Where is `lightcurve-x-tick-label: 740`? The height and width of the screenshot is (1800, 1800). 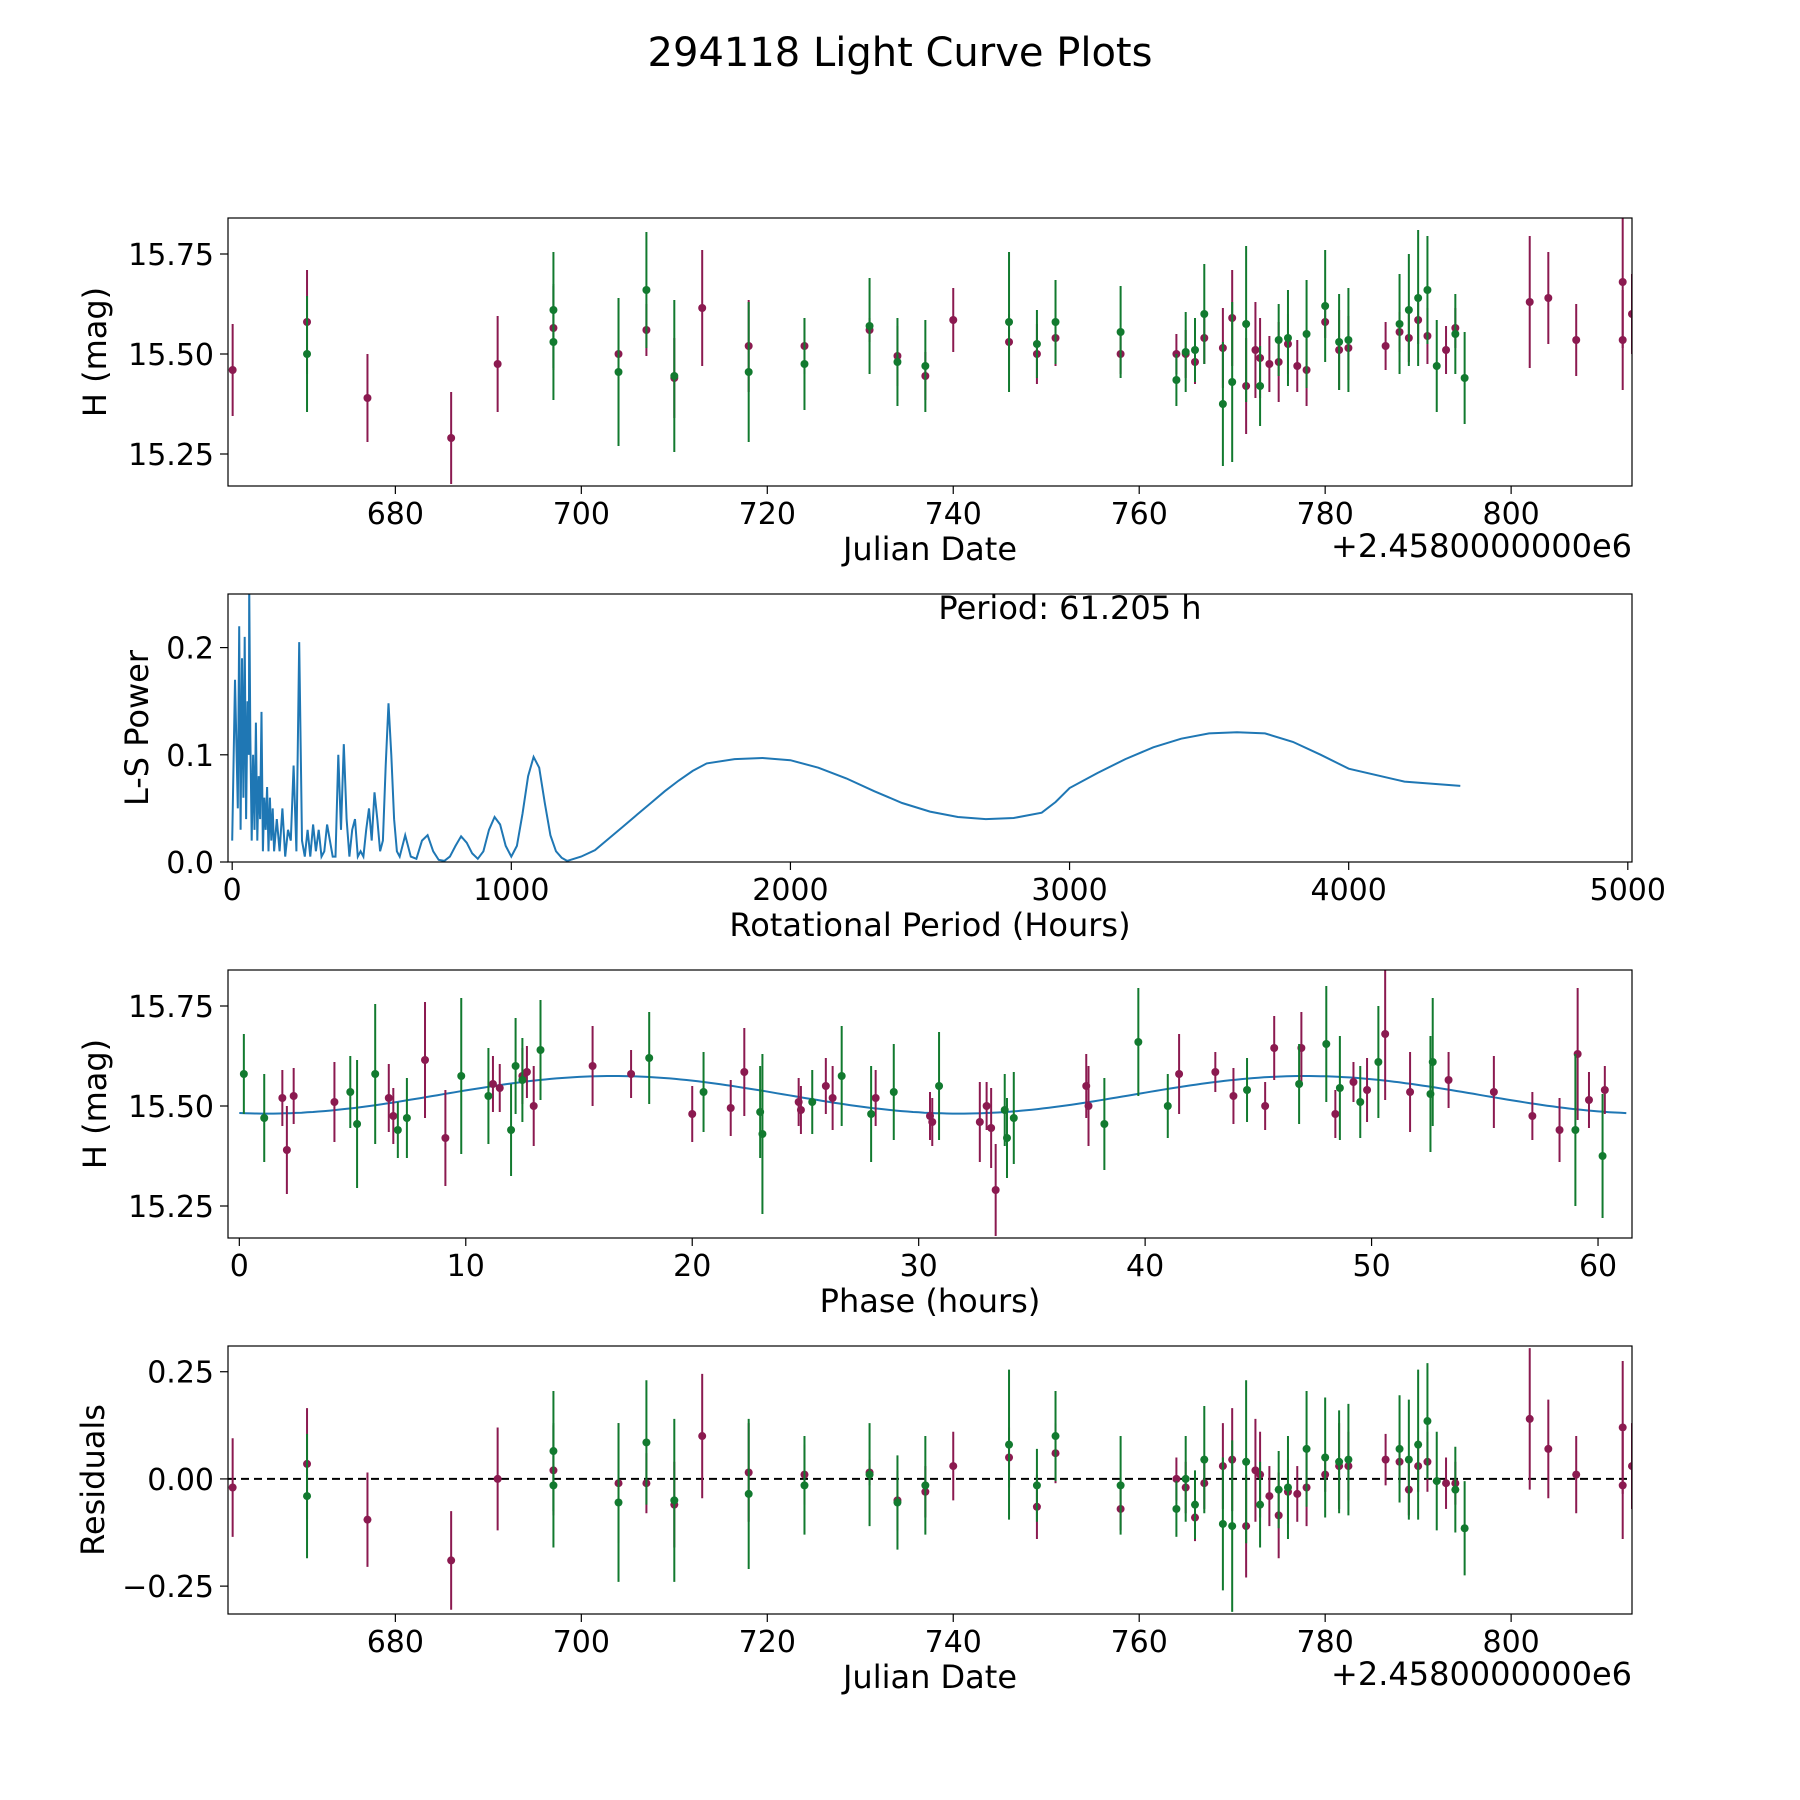
lightcurve-x-tick-label: 740 is located at coordinates (953, 514).